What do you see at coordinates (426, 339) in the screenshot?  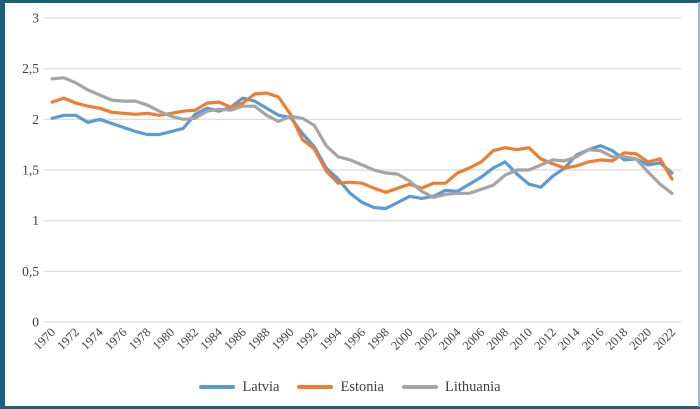 I see `x-tick-label: 2002` at bounding box center [426, 339].